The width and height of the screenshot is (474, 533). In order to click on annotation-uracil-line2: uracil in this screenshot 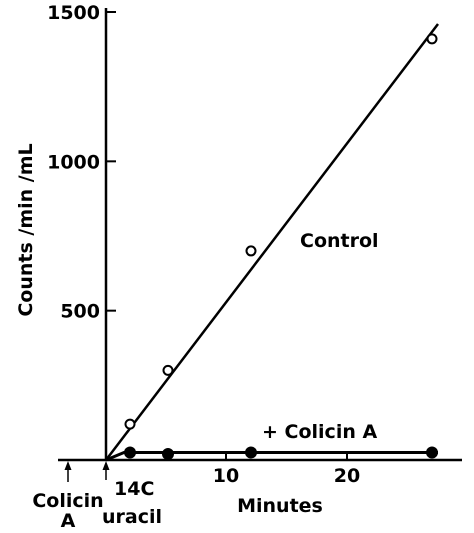, I will do `click(132, 517)`.